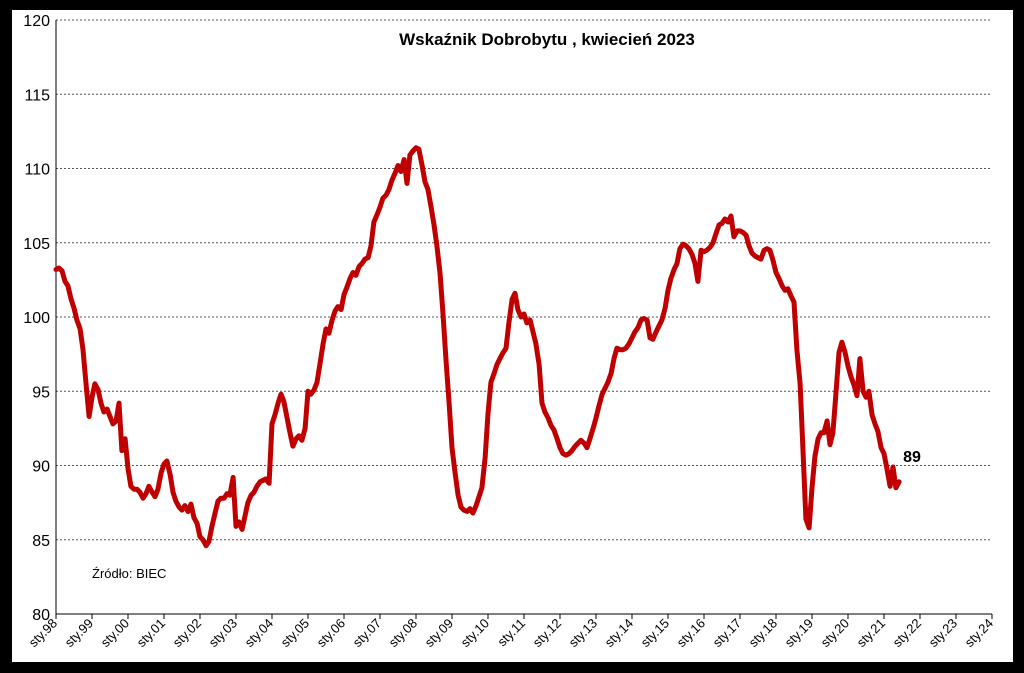 The image size is (1024, 673). What do you see at coordinates (727, 633) in the screenshot?
I see `x-tick-label: sty.17` at bounding box center [727, 633].